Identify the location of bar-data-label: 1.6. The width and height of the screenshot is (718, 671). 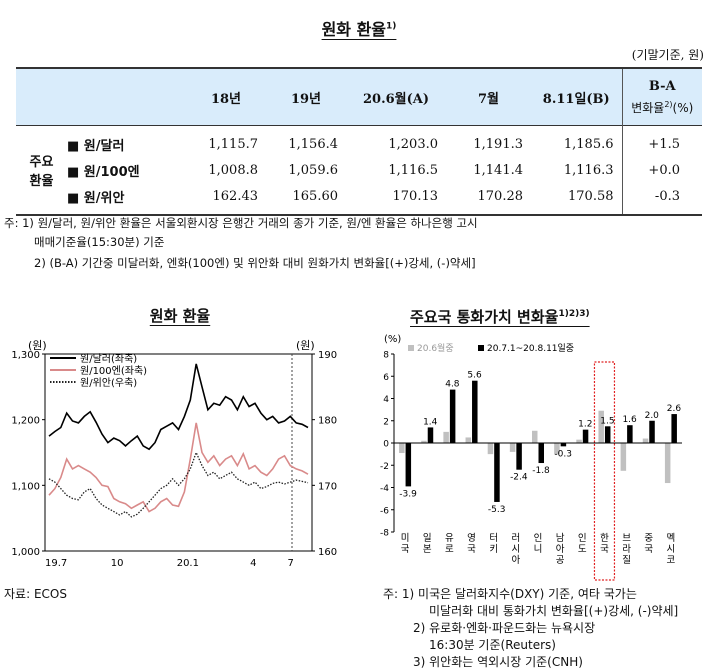
(629, 420).